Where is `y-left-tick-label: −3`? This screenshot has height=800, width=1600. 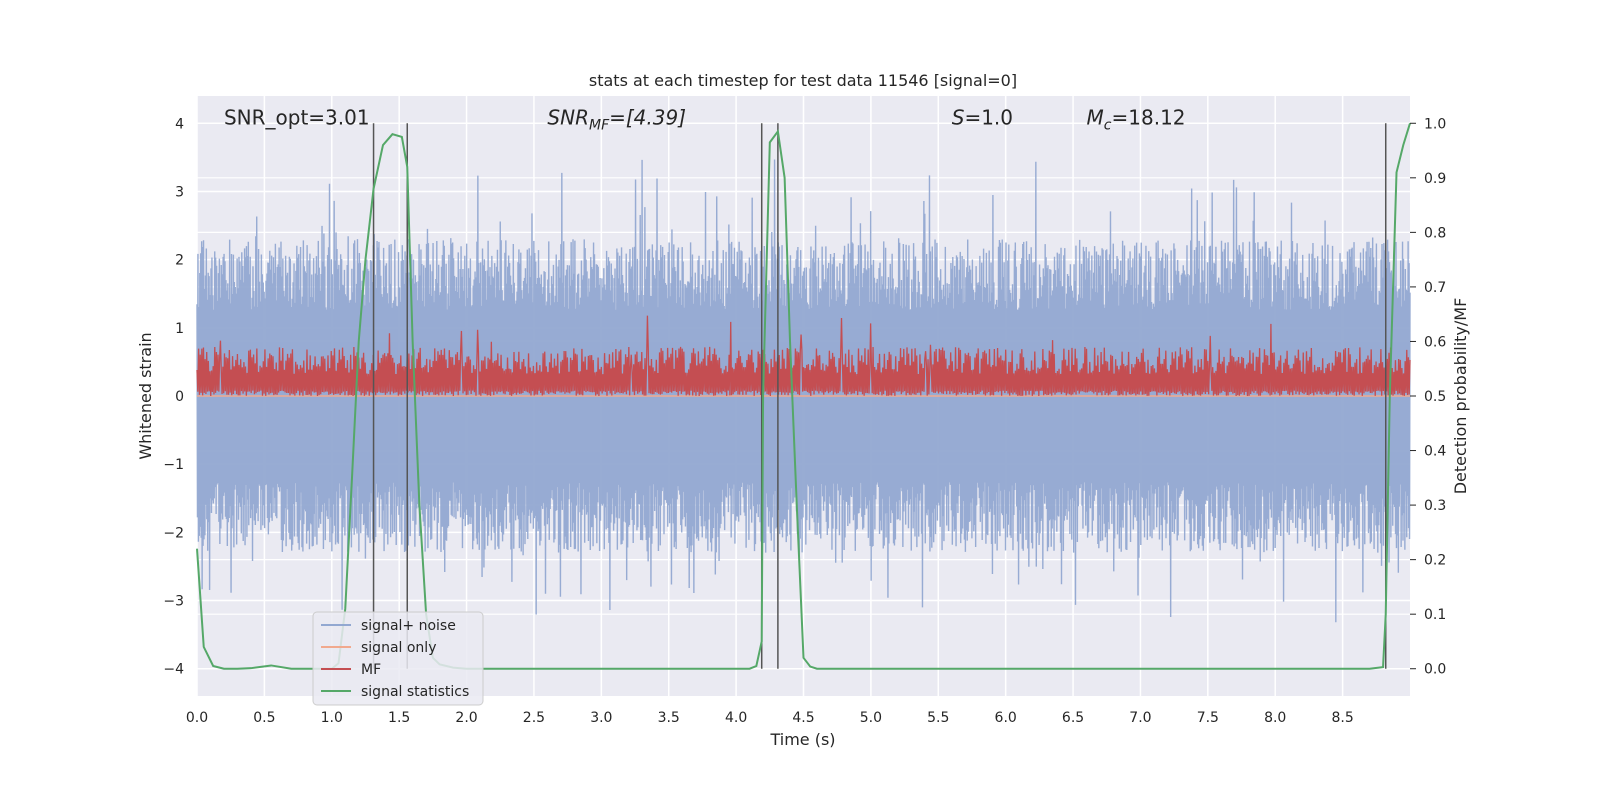
y-left-tick-label: −3 is located at coordinates (173, 602).